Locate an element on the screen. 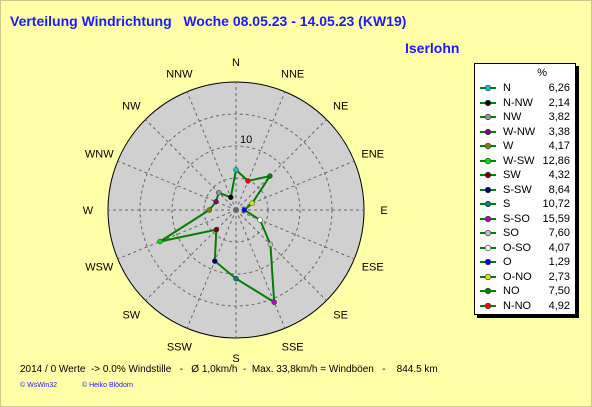 Image resolution: width=592 pixels, height=407 pixels. legend-item: N-NO 4,92 is located at coordinates (525, 306).